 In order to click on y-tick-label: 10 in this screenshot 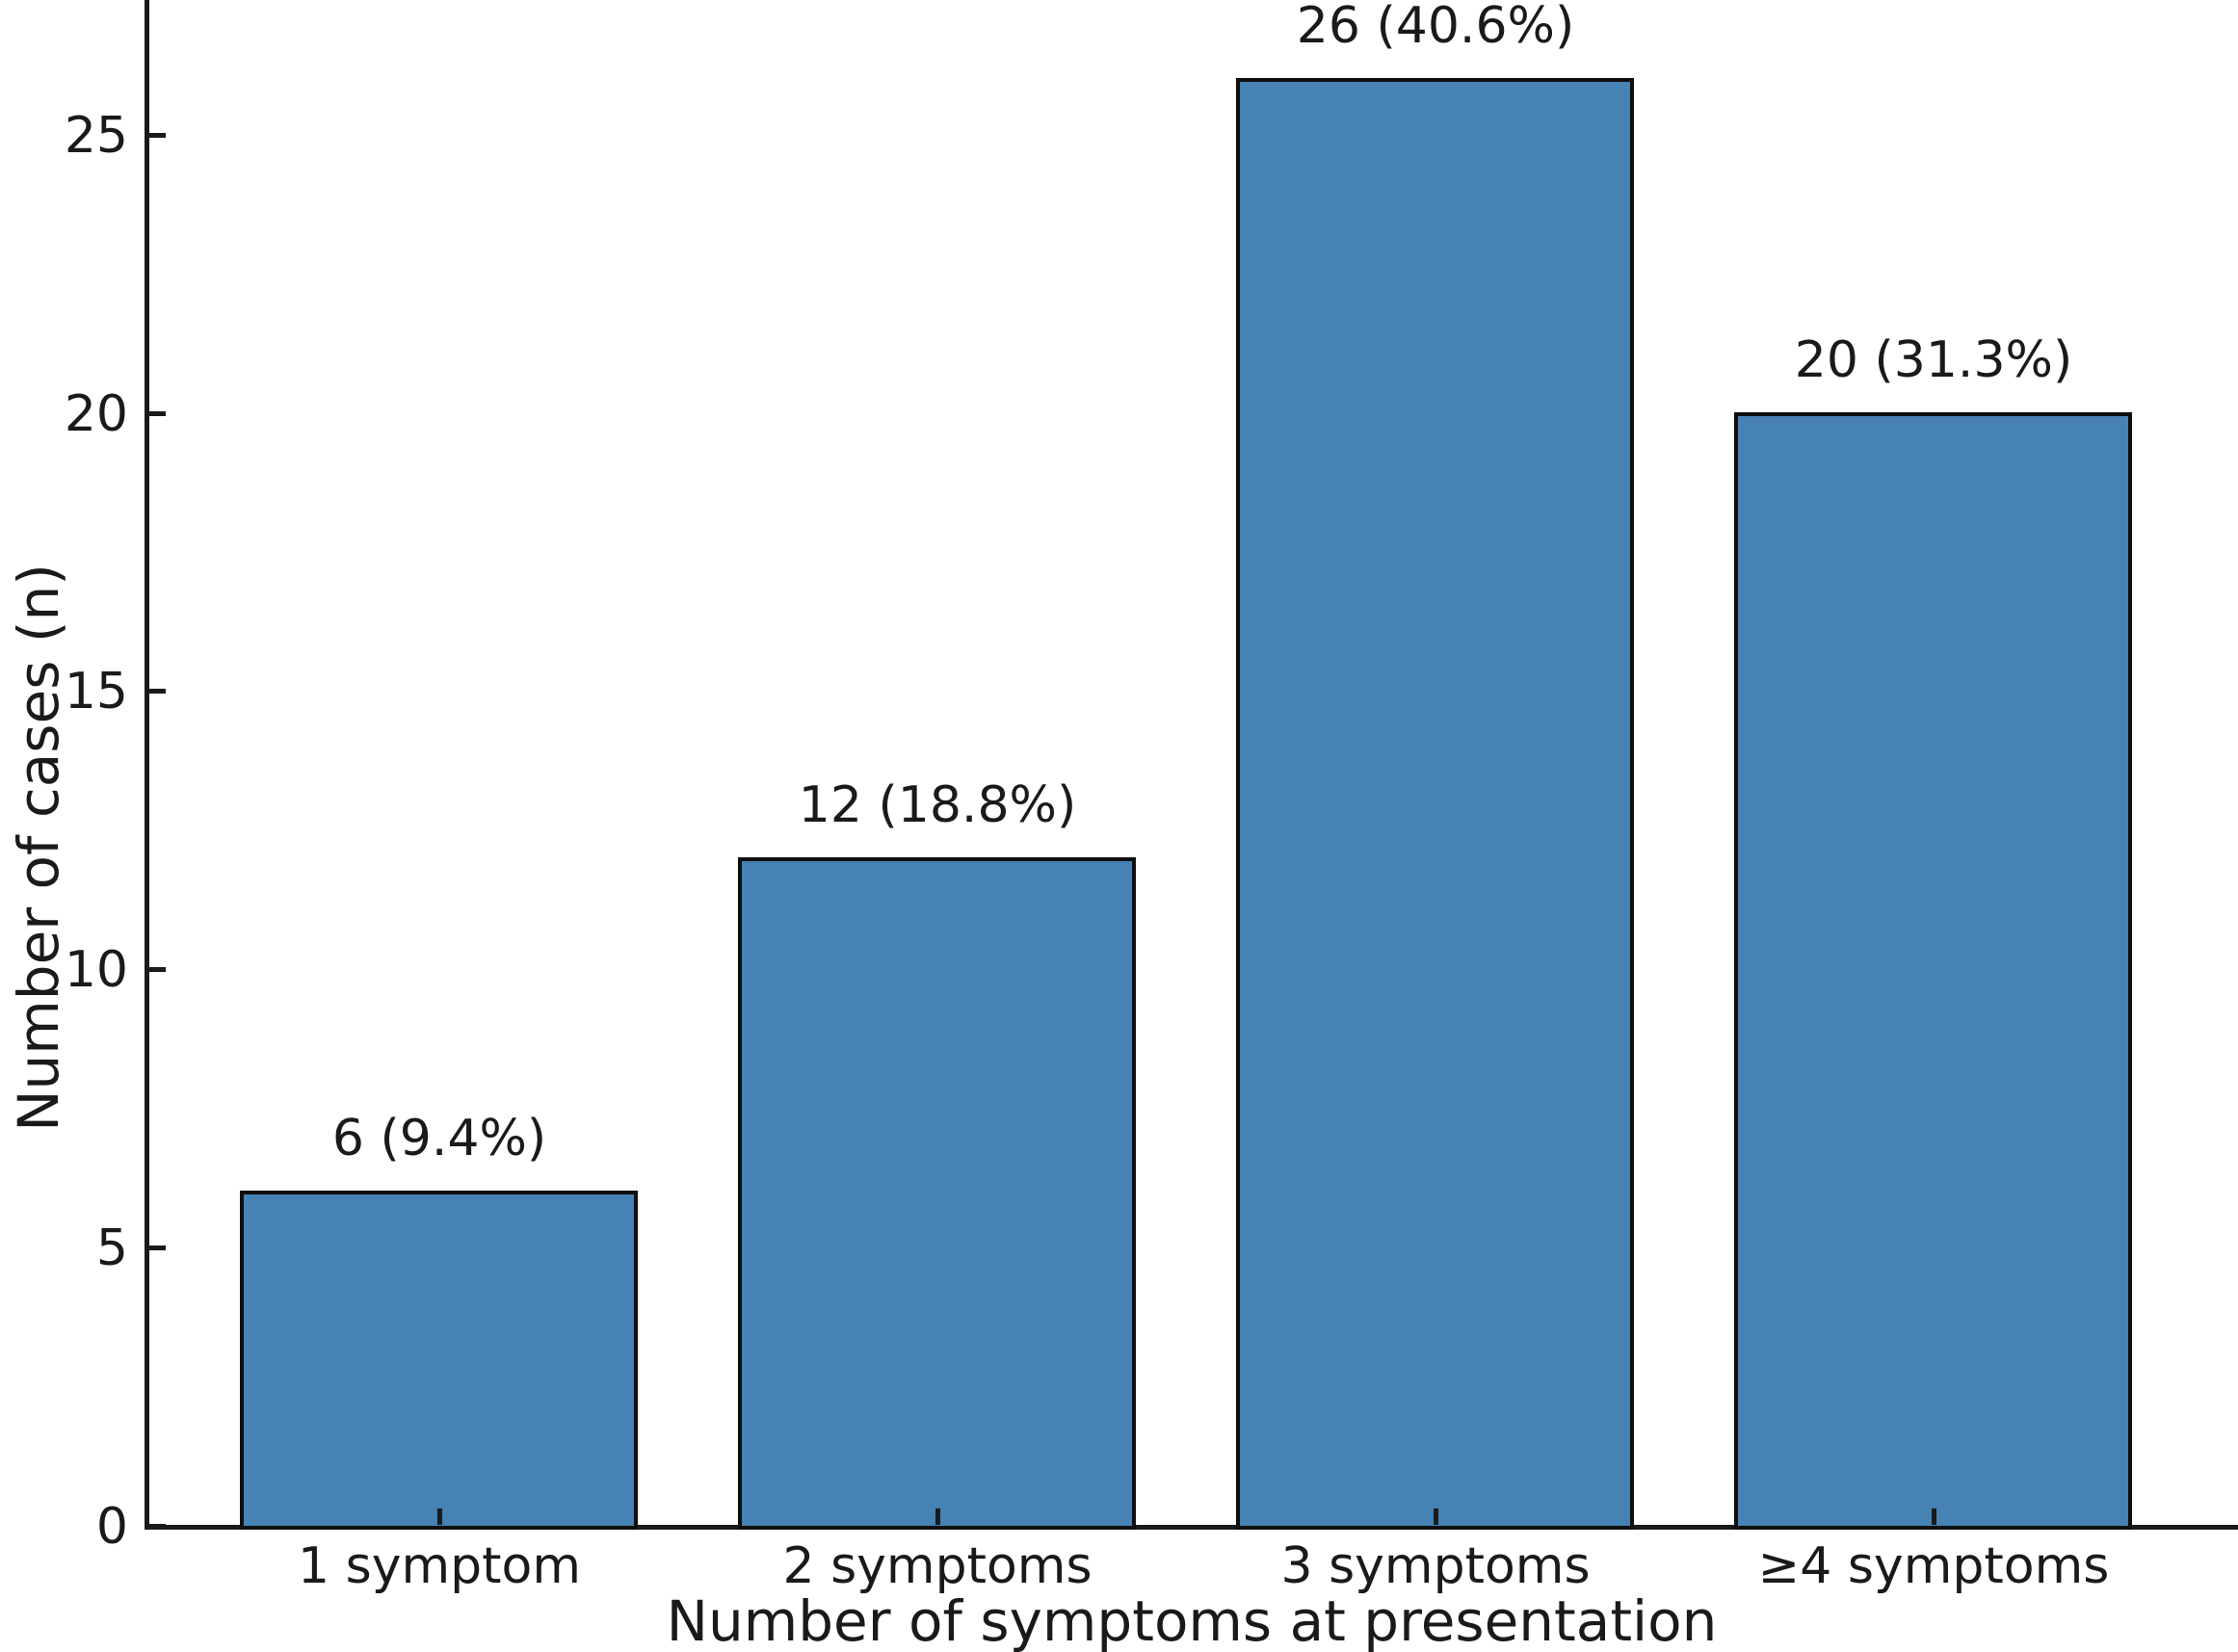, I will do `click(96, 970)`.